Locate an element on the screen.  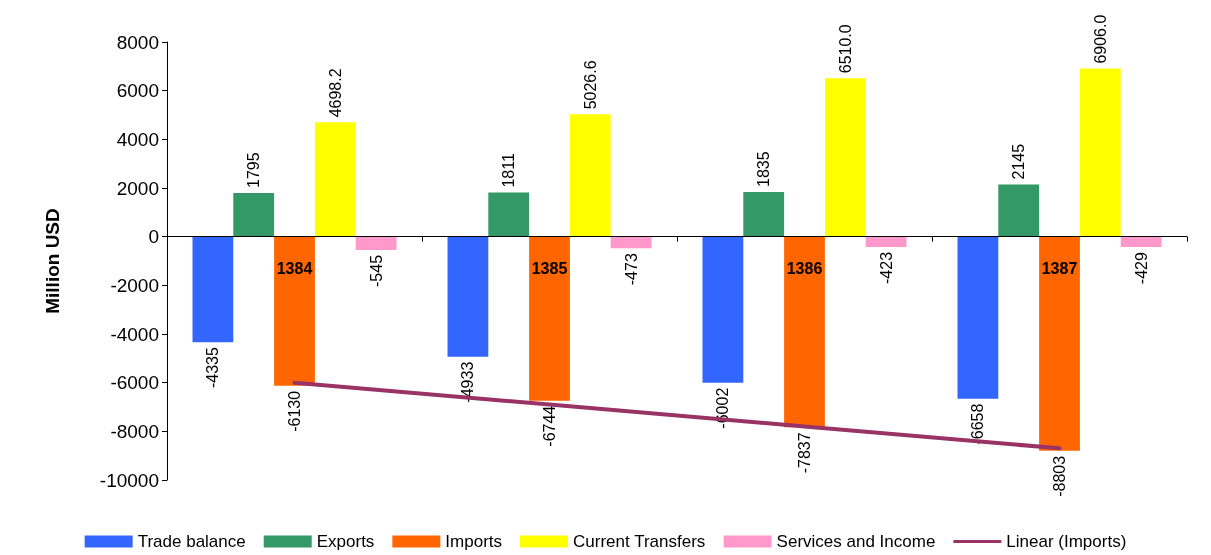
y-tick-label: -4000 is located at coordinates (134, 334).